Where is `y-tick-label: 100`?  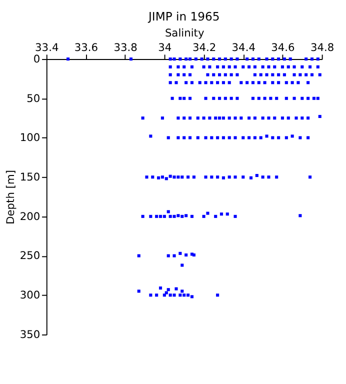
y-tick-label: 100 is located at coordinates (30, 137).